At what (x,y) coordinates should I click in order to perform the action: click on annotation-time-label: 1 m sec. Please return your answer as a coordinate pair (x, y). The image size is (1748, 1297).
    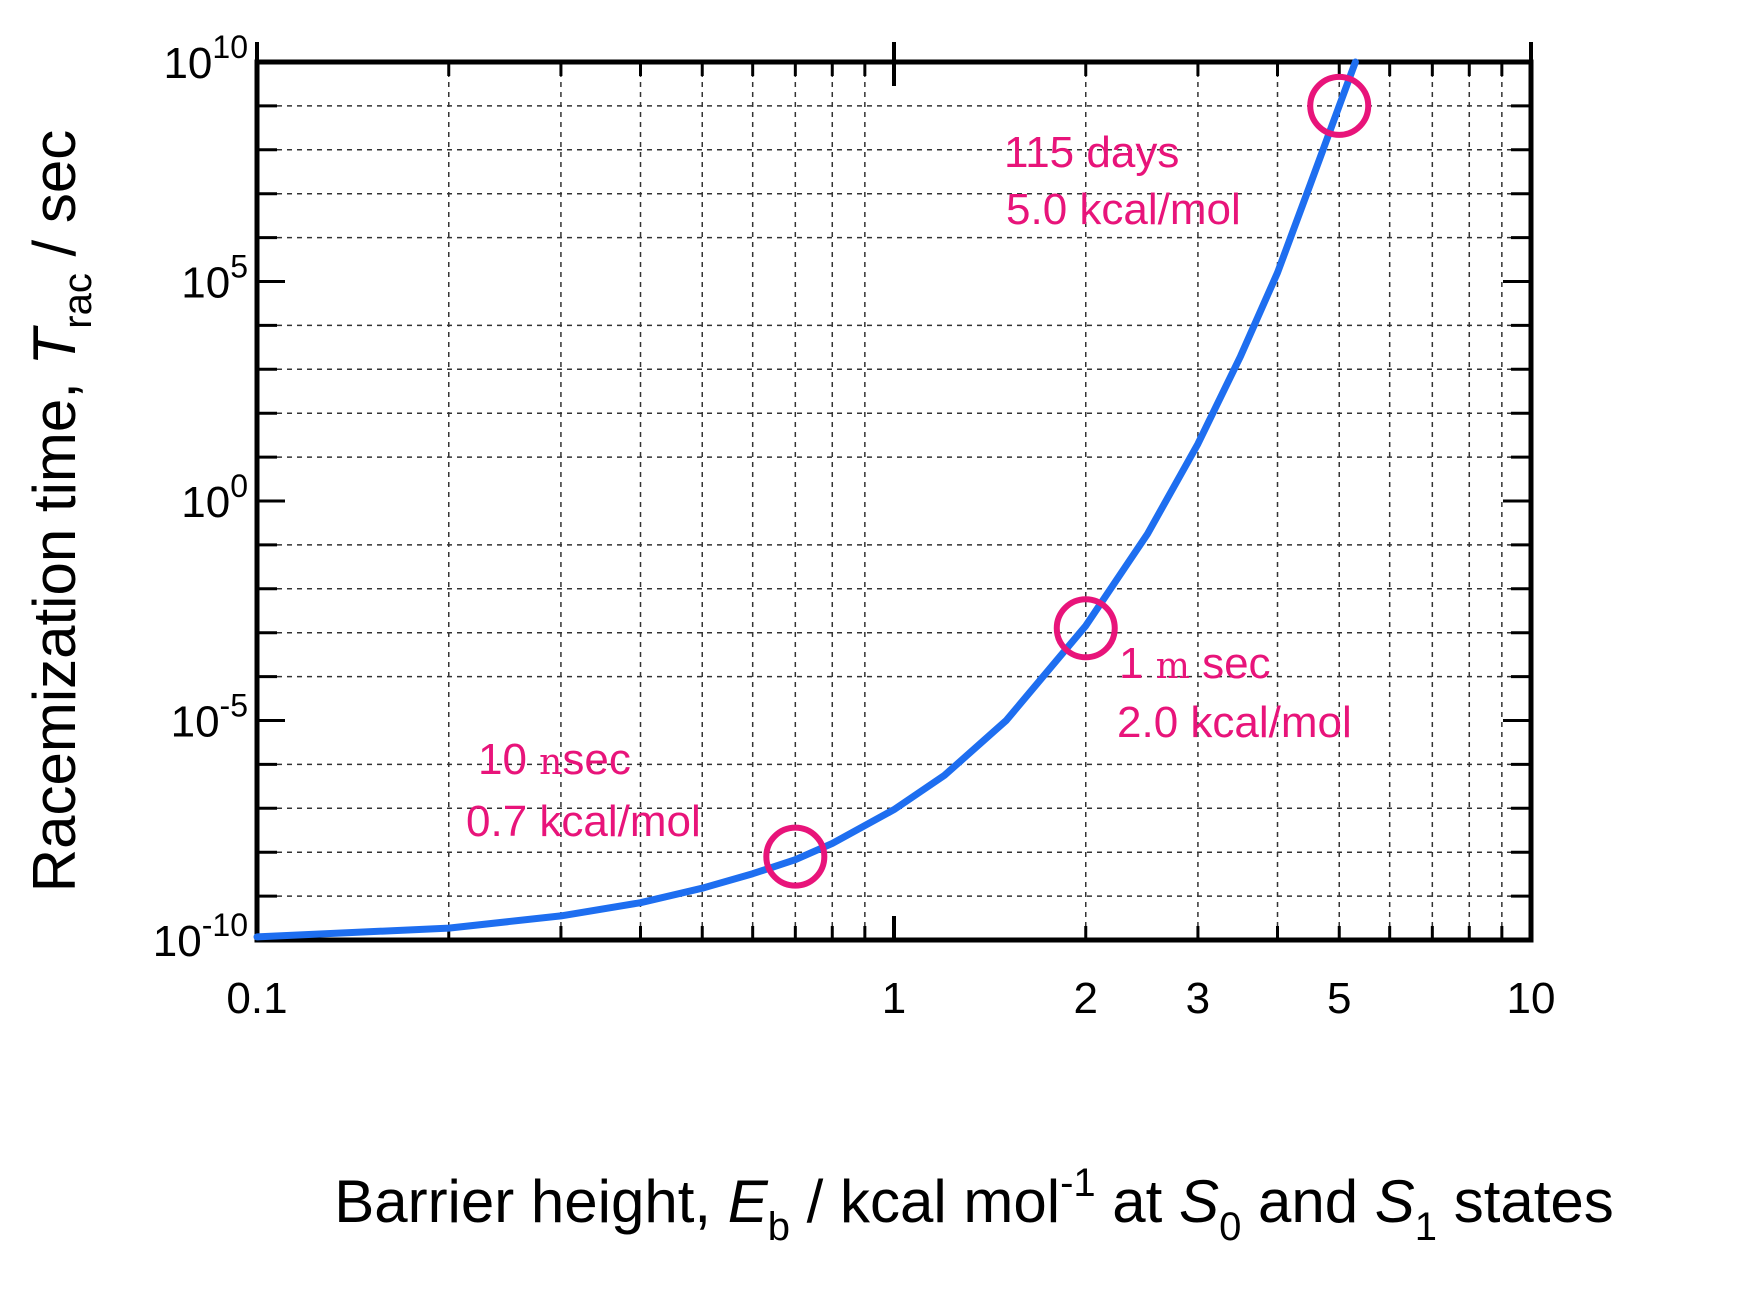
    Looking at the image, I should click on (1195, 663).